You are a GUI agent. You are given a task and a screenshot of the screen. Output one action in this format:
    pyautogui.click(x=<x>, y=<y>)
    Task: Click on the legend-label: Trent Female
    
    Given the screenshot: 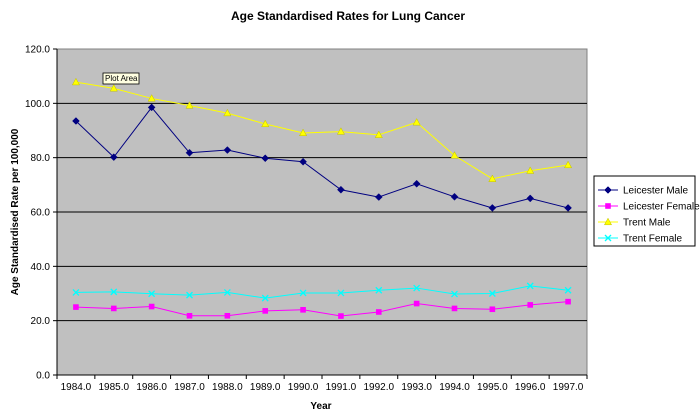 What is the action you would take?
    pyautogui.click(x=653, y=239)
    